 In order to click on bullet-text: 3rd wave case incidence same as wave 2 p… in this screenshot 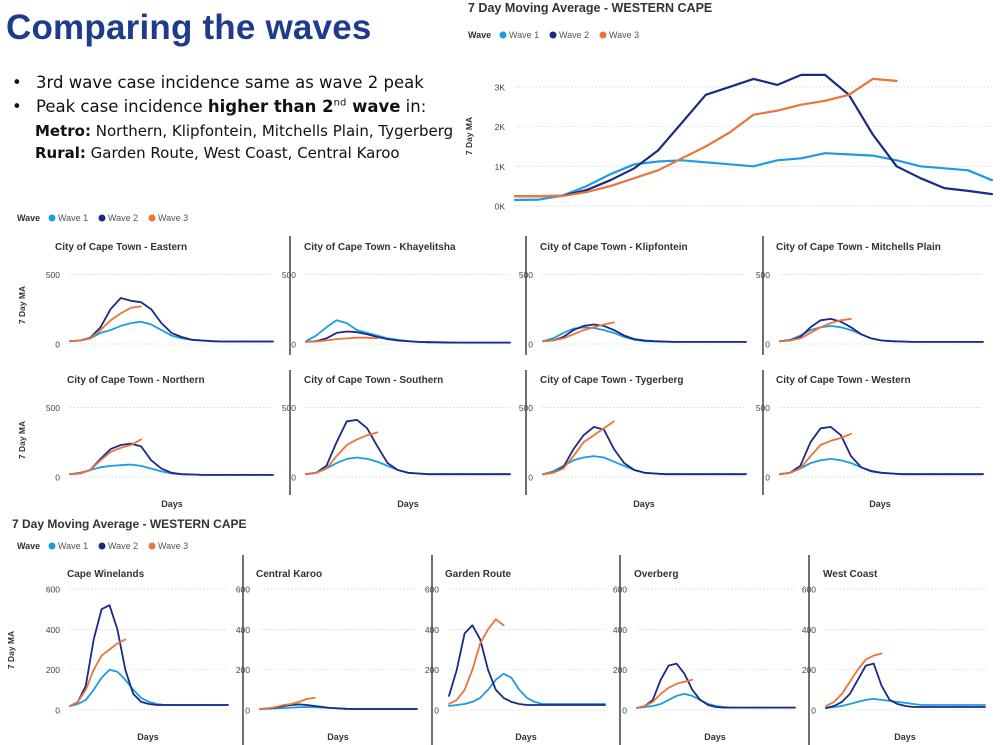, I will do `click(230, 82)`.